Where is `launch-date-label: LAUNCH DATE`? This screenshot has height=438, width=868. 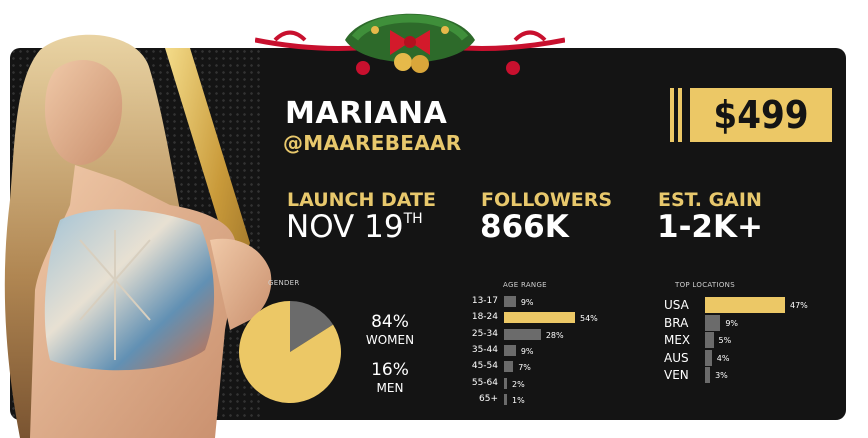
launch-date-label: LAUNCH DATE is located at coordinates (361, 200).